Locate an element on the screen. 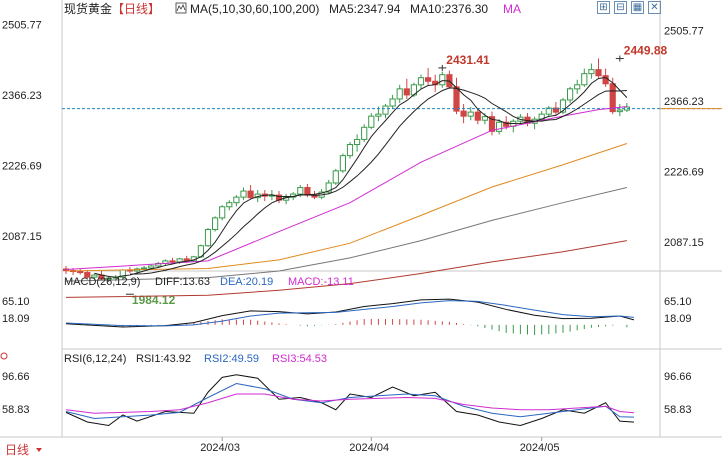 This screenshot has width=722, height=458. ma-params: MA(5,10,30,60,100,200) is located at coordinates (254, 9).